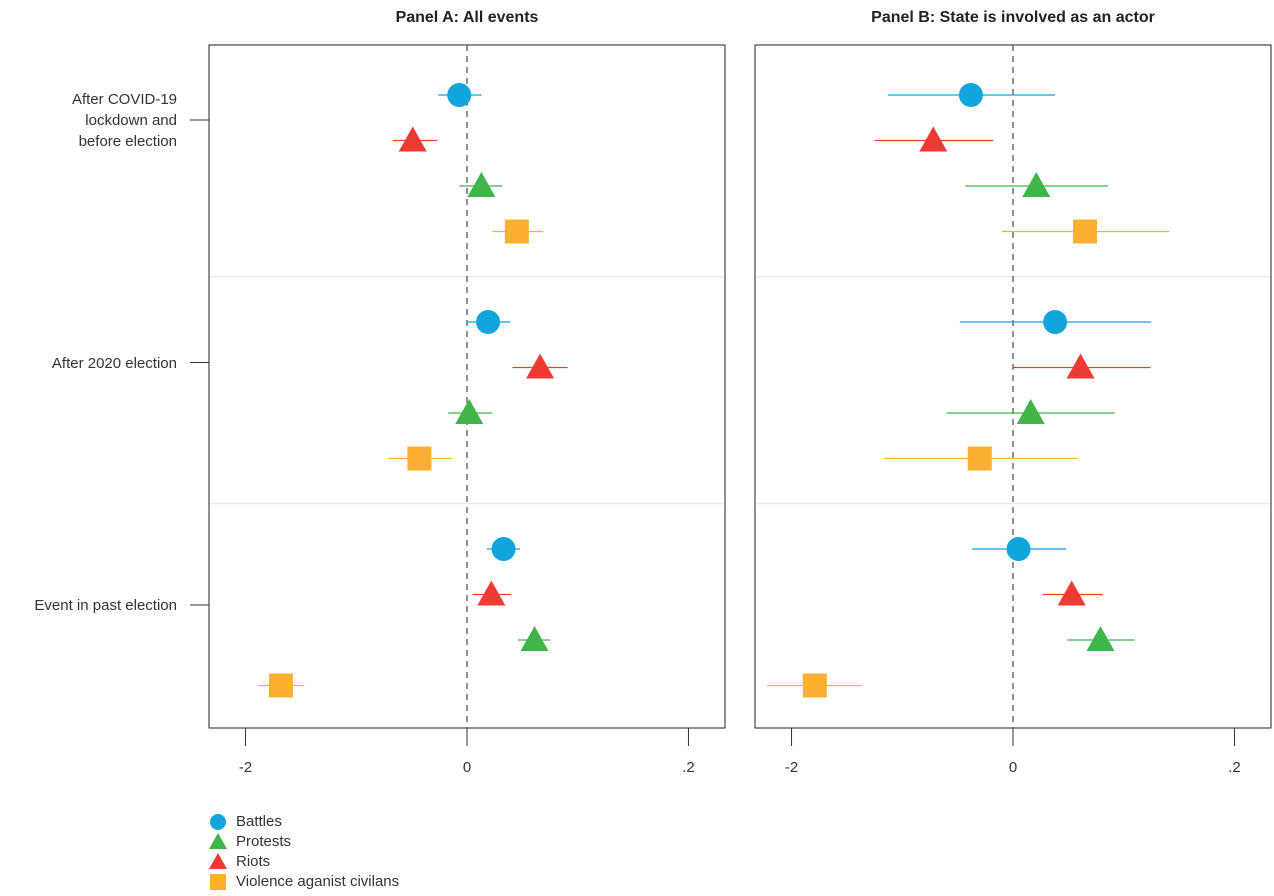 The height and width of the screenshot is (896, 1274). What do you see at coordinates (253, 861) in the screenshot?
I see `legend-label: Riots` at bounding box center [253, 861].